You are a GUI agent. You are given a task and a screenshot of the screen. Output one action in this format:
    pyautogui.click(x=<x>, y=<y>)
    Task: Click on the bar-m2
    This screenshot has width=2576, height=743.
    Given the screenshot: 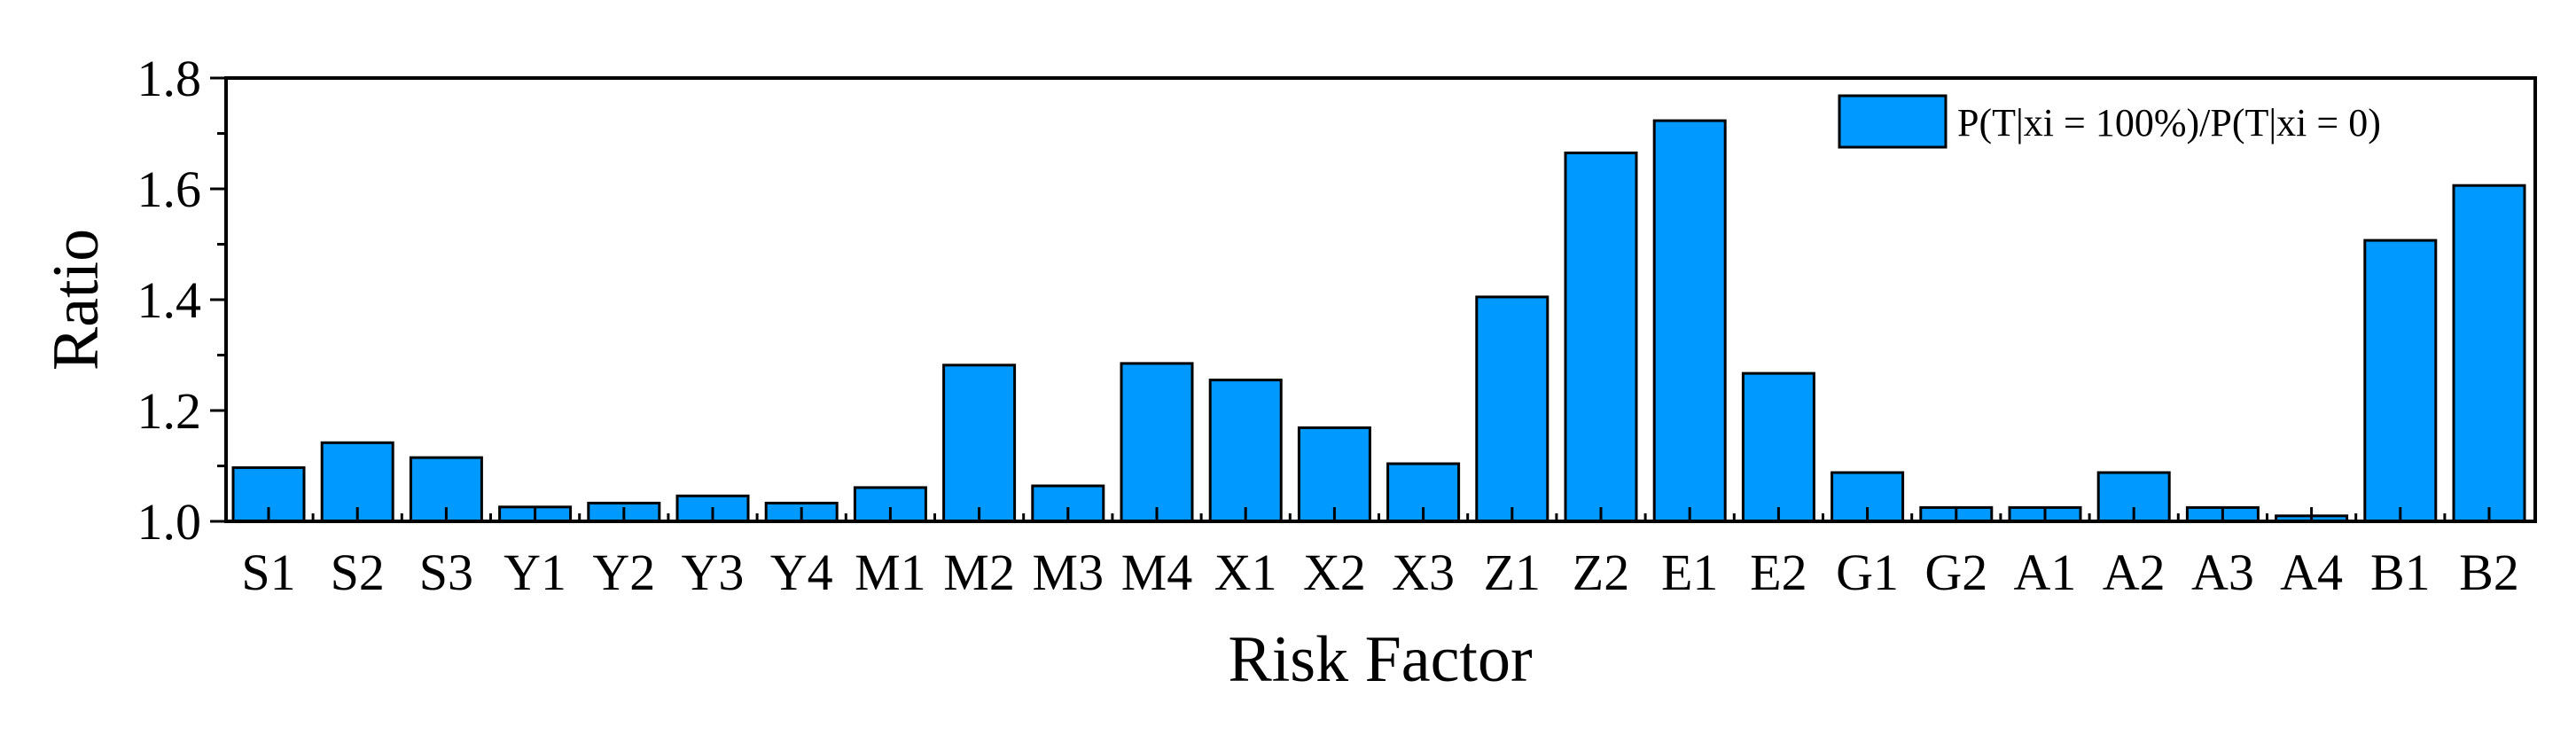 What is the action you would take?
    pyautogui.click(x=979, y=444)
    